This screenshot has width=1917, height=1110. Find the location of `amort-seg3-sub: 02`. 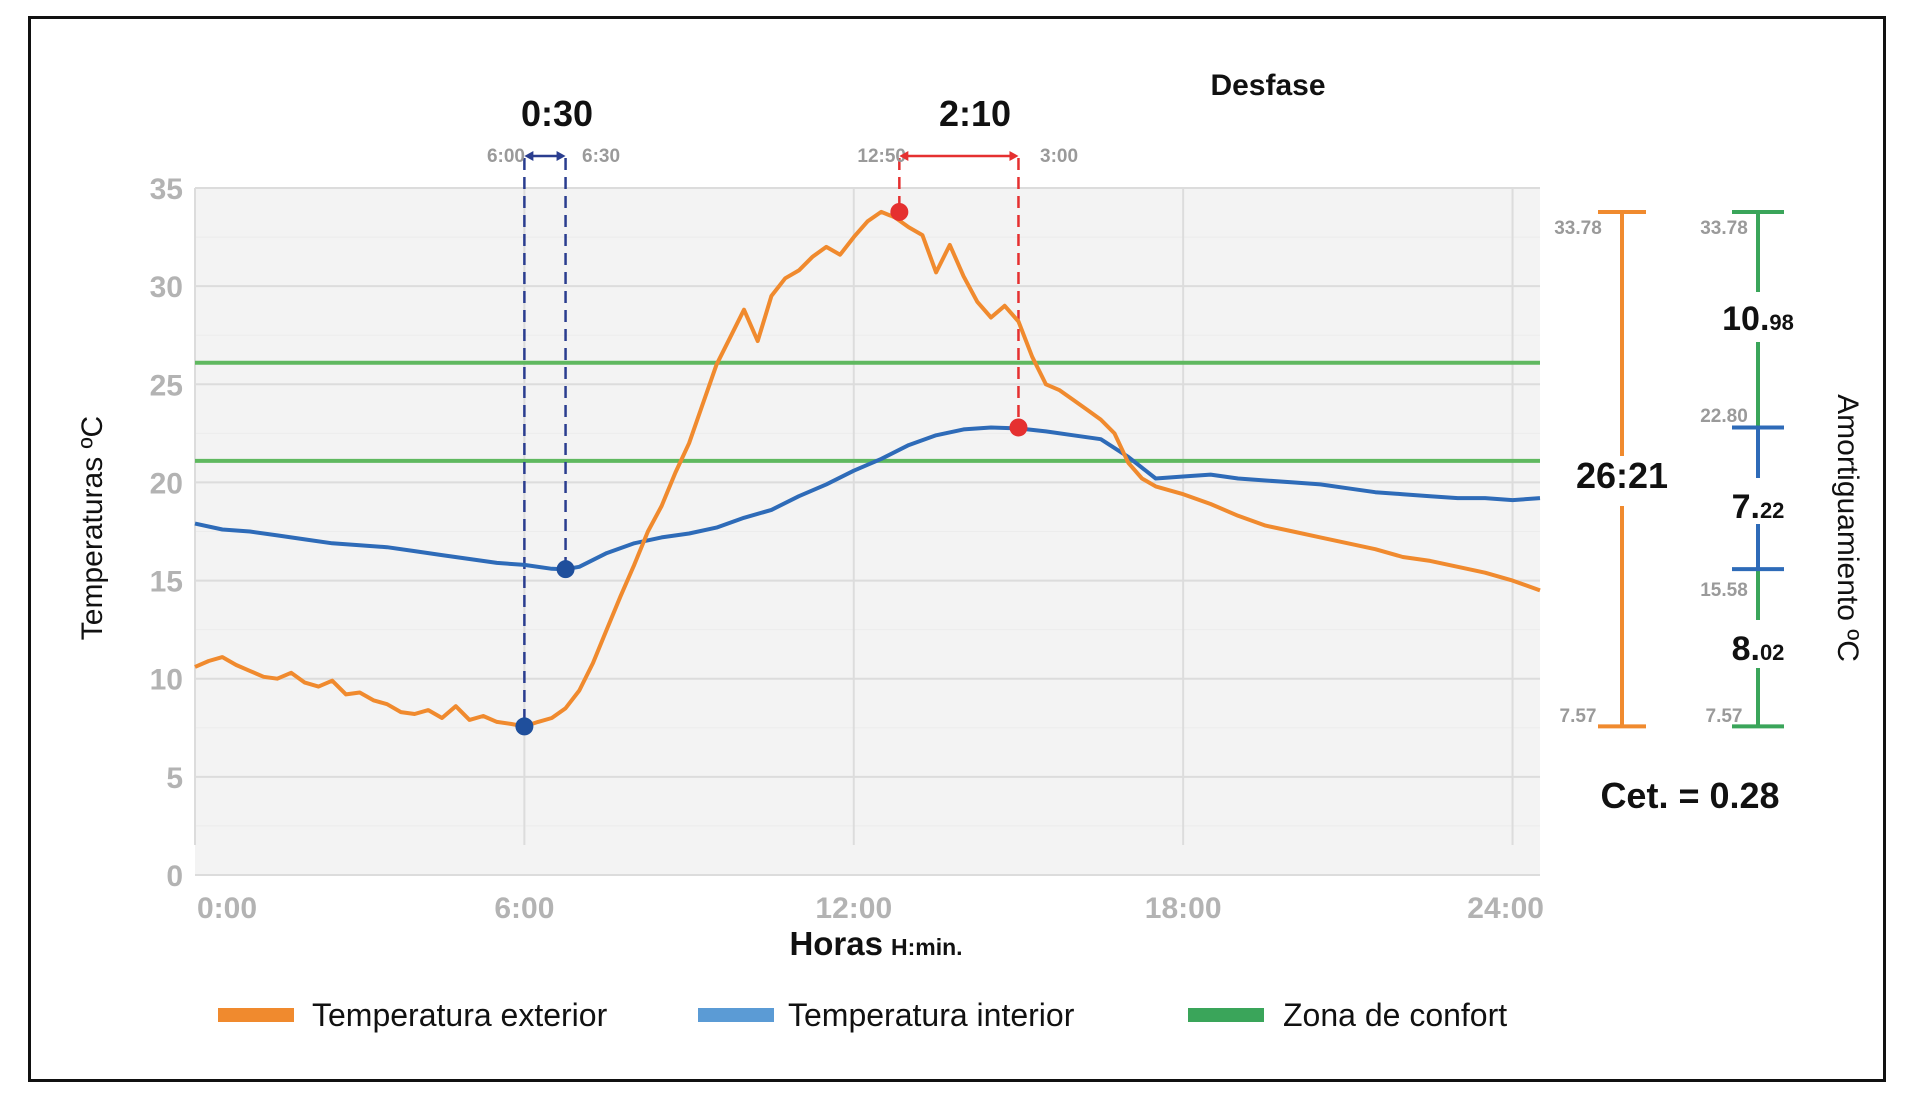

amort-seg3-sub: 02 is located at coordinates (1772, 652).